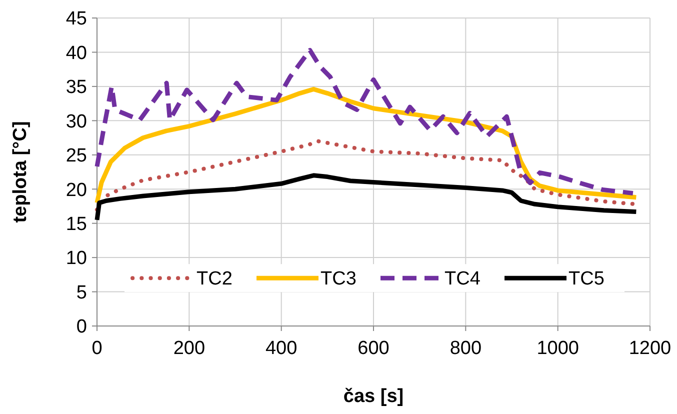 This screenshot has height=414, width=677. Describe the element at coordinates (189, 348) in the screenshot. I see `x-tick-label: 200` at that location.